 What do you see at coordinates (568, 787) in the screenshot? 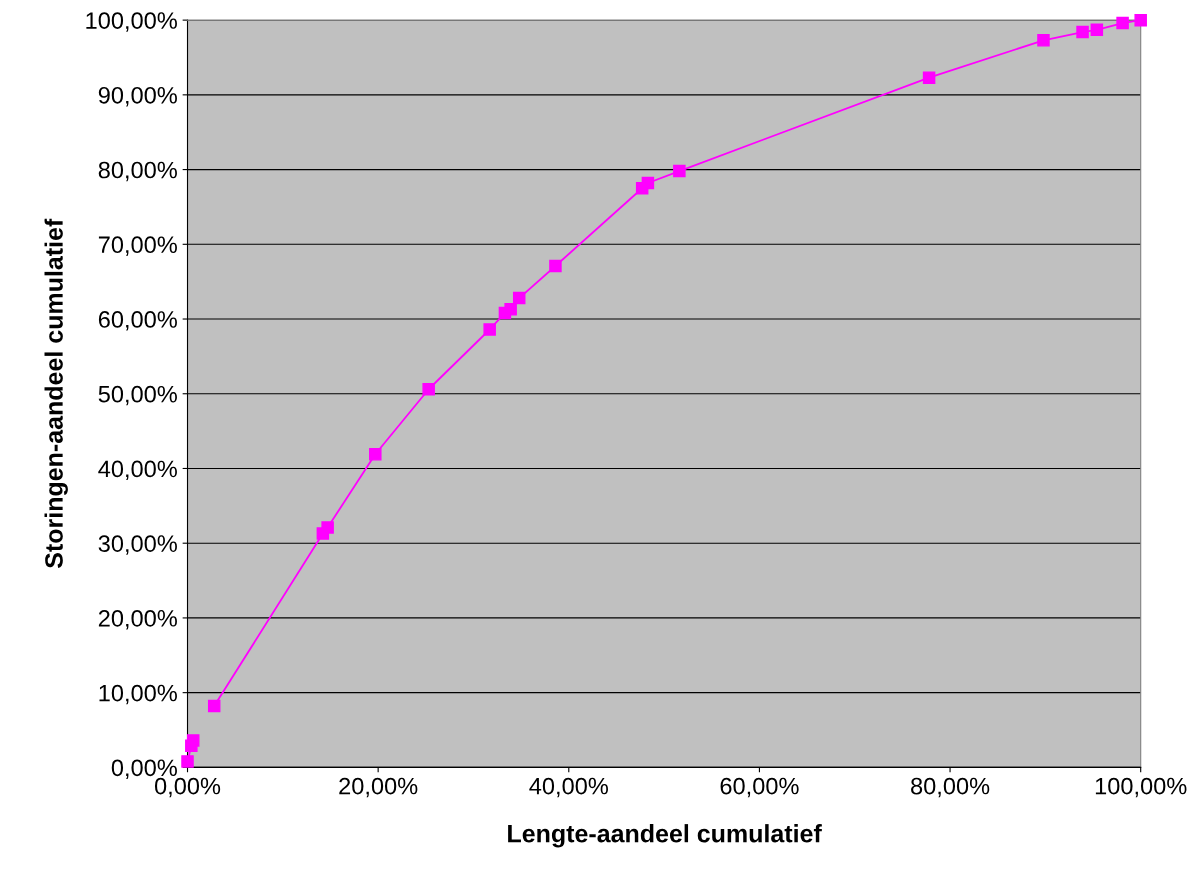
I see `x-tick-label: 40,00%` at bounding box center [568, 787].